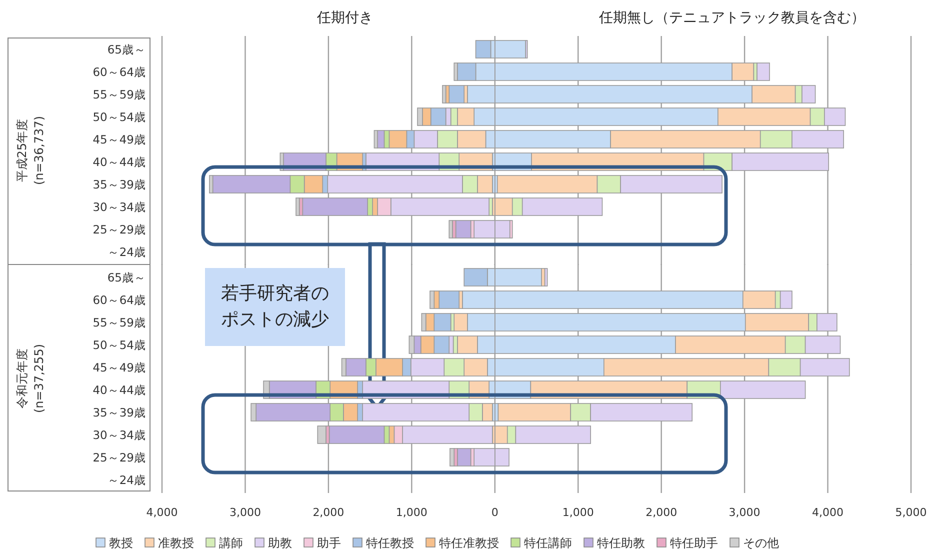 Image resolution: width=935 pixels, height=560 pixels. Describe the element at coordinates (732, 18) in the screenshot. I see `text: 任期無し（テニュアトラック教員を含む）` at that location.